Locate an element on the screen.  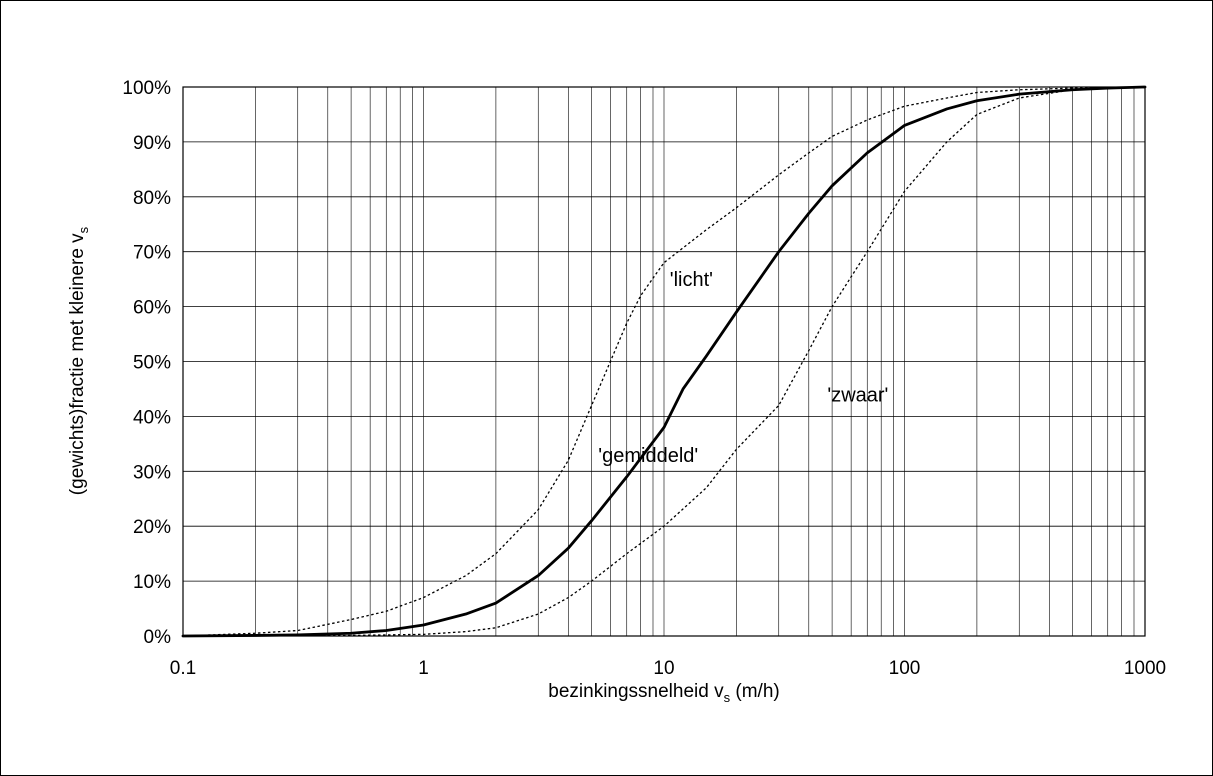
x-tick-label-3: 100 is located at coordinates (905, 668).